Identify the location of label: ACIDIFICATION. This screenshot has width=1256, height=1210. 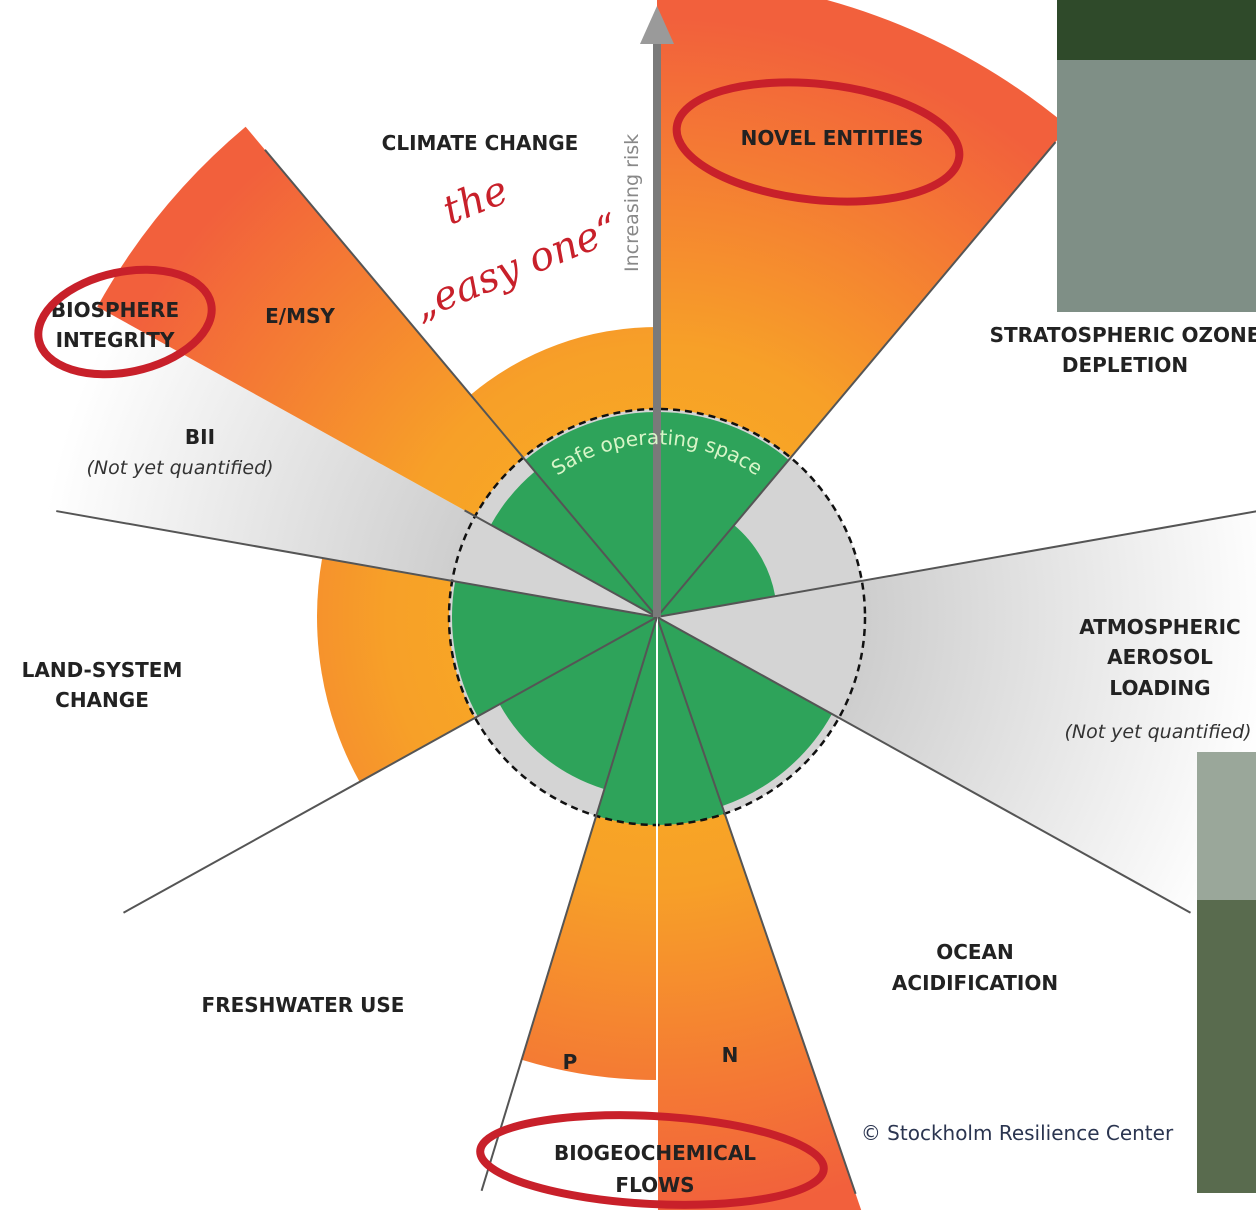
(975, 983).